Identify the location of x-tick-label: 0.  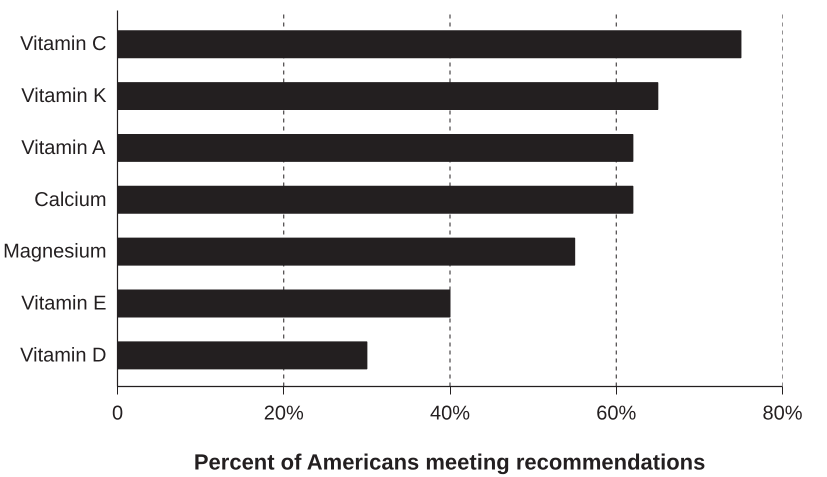
(118, 413).